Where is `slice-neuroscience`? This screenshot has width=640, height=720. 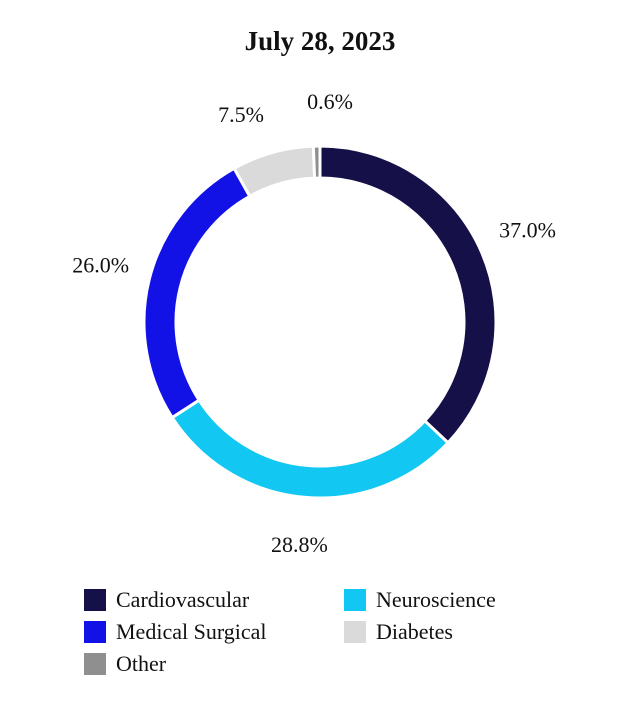
slice-neuroscience is located at coordinates (310, 449).